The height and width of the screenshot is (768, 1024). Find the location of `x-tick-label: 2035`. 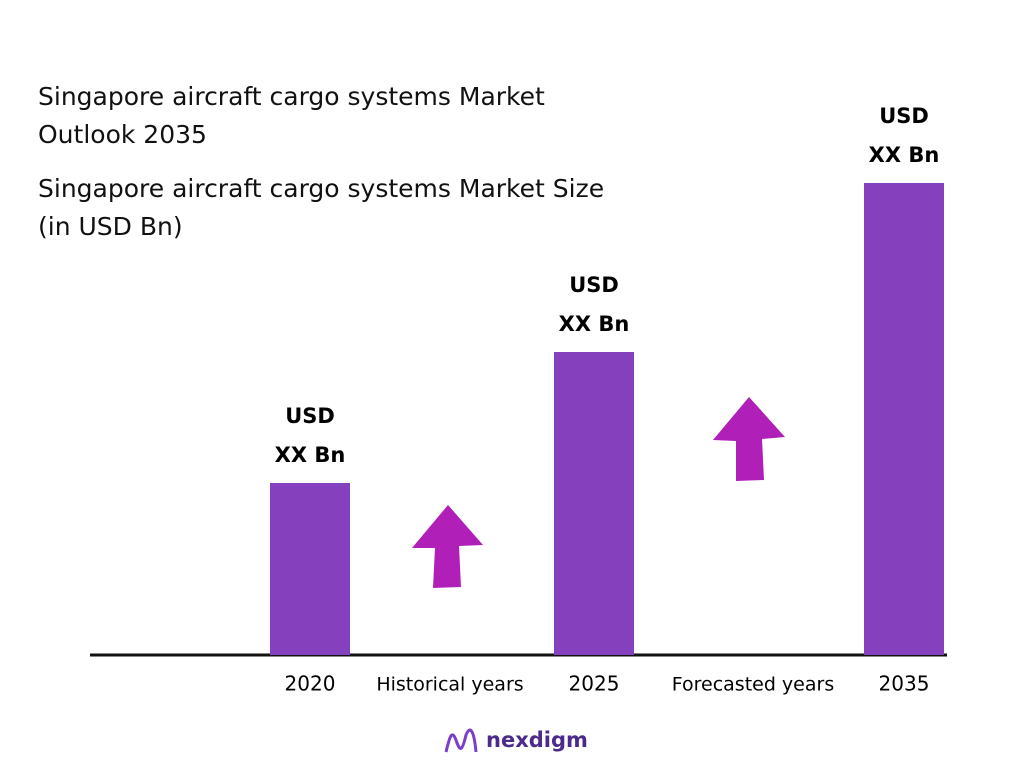

x-tick-label: 2035 is located at coordinates (904, 684).